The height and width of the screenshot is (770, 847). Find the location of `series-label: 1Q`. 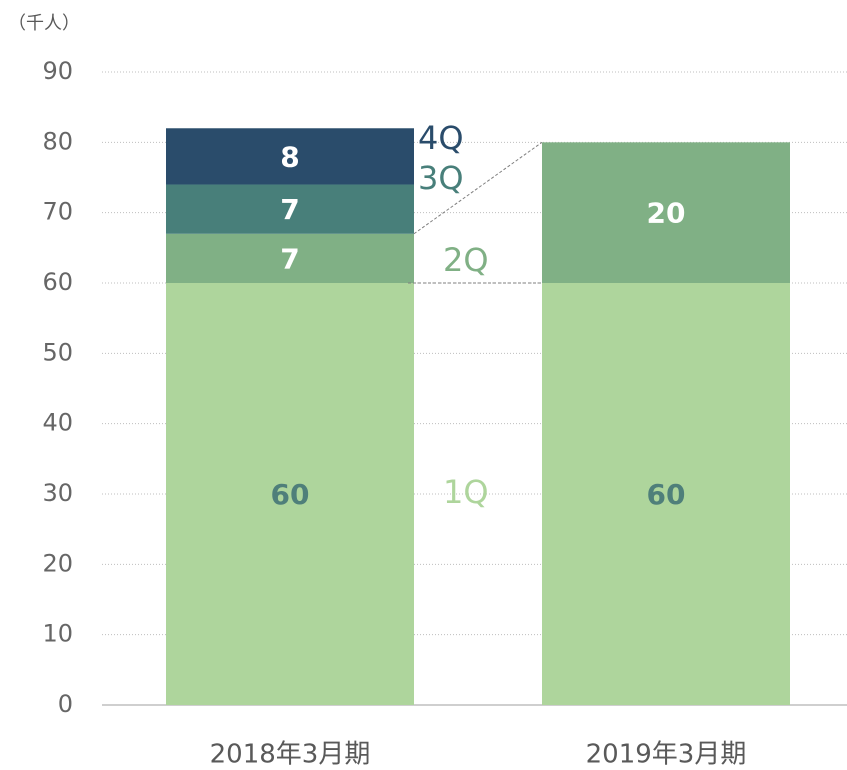

series-label: 1Q is located at coordinates (466, 492).